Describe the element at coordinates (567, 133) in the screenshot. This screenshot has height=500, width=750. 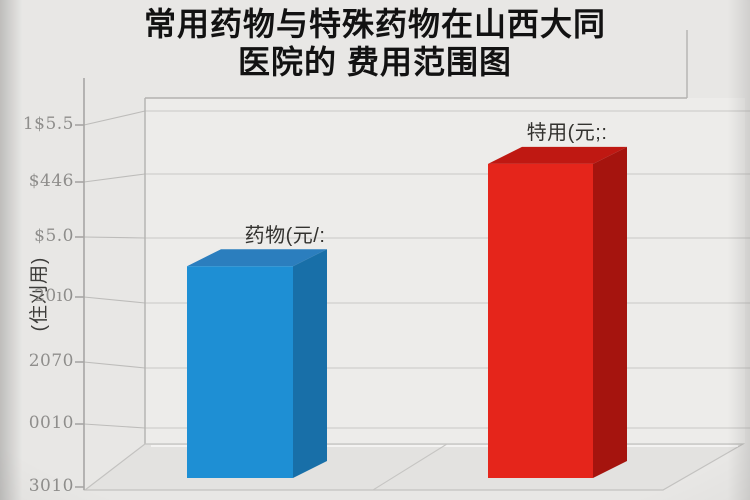
I see `bar-label-special-drug: 特用(元;:` at that location.